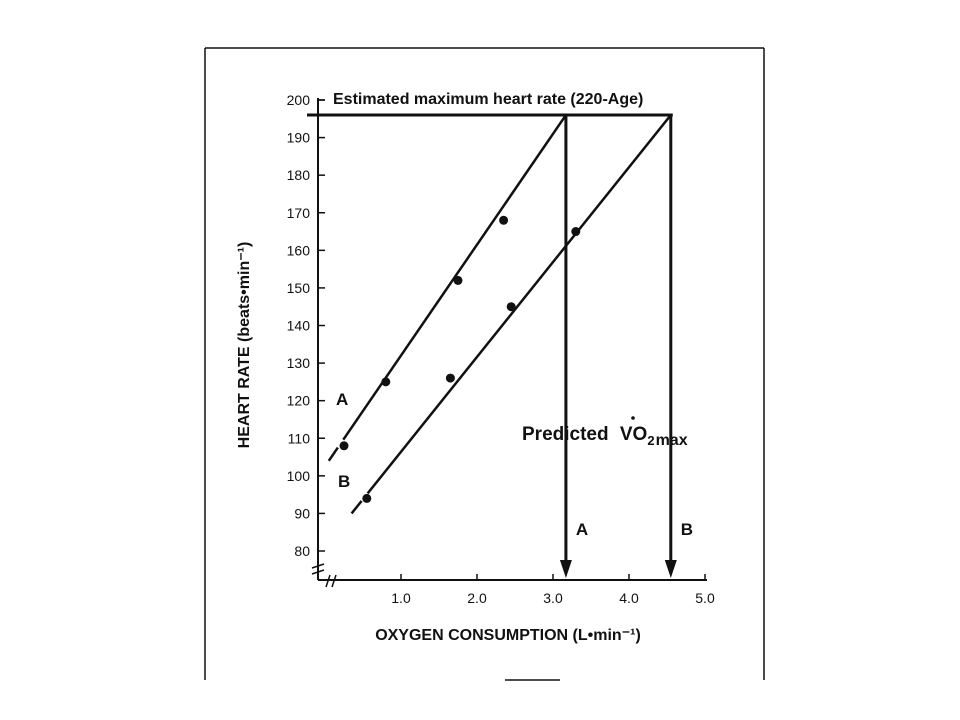 The image size is (960, 720). What do you see at coordinates (299, 401) in the screenshot?
I see `y-tick-label: 120` at bounding box center [299, 401].